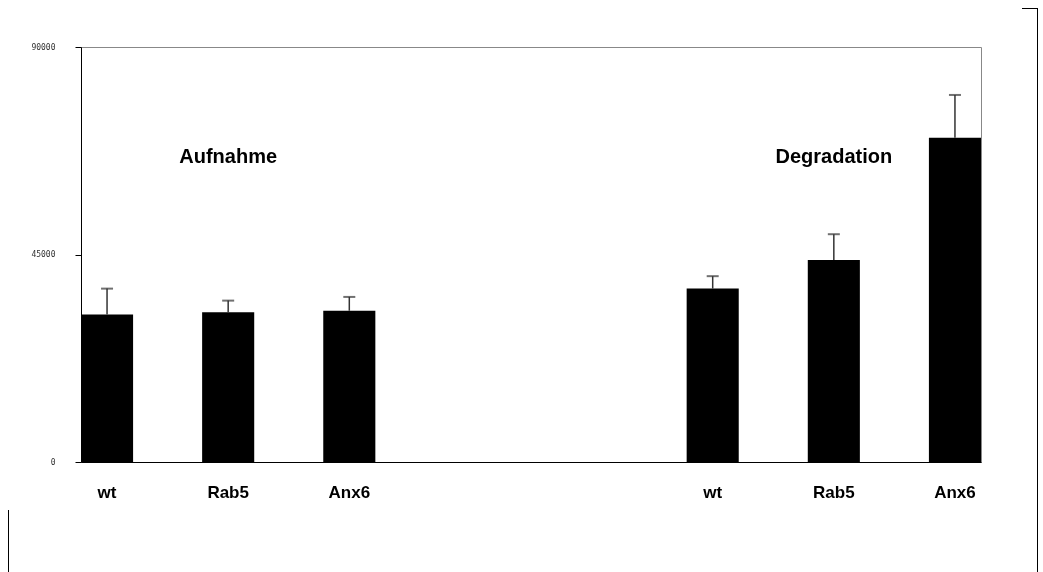  Describe the element at coordinates (43, 47) in the screenshot. I see `y-tick-label: 90000` at that location.